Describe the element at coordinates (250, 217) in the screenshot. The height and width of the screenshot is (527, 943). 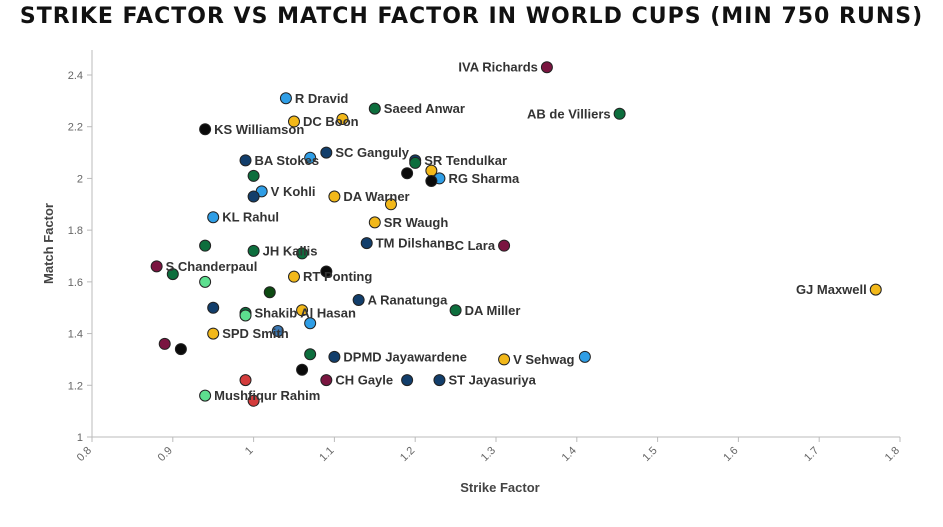
I see `point-label: KL Rahul` at that location.